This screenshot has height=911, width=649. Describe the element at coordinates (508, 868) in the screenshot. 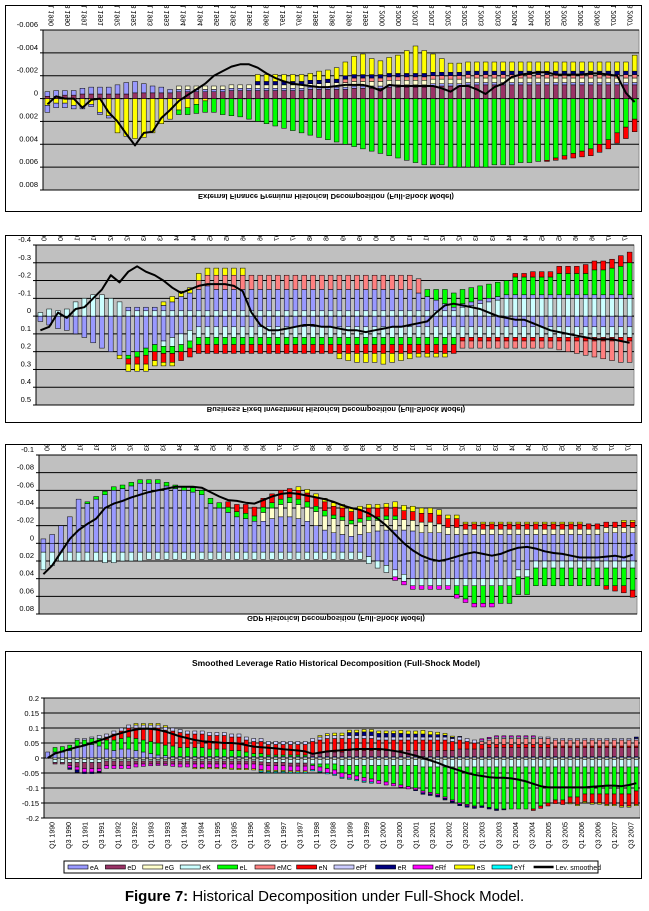

I see `legend-item-eYf: eYf` at that location.